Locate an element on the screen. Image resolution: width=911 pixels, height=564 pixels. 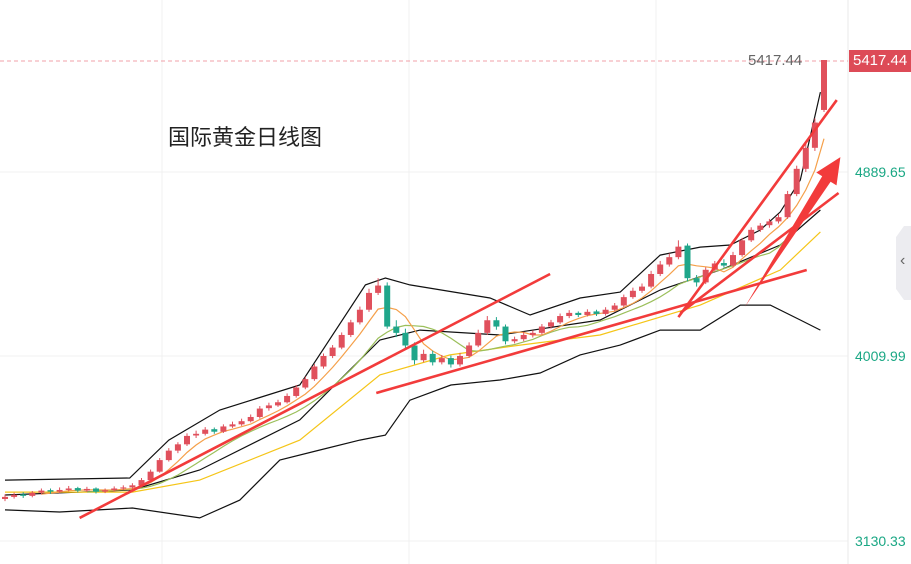
last-price-label: 5417.44 is located at coordinates (775, 60).